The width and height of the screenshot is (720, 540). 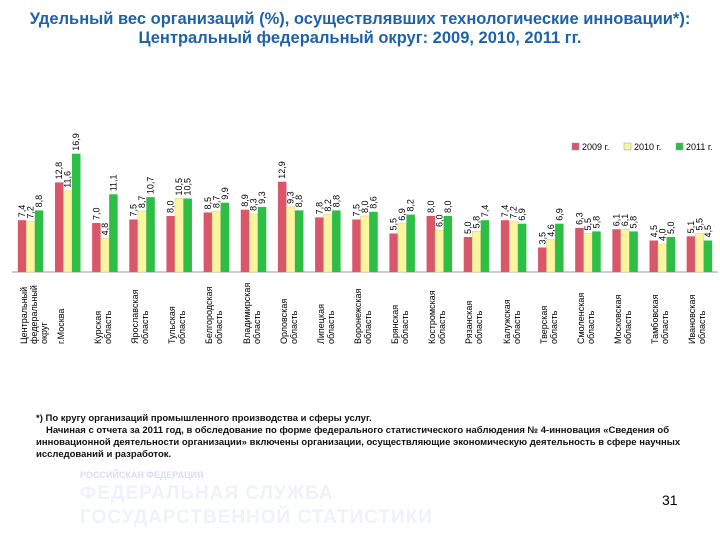 What do you see at coordinates (207, 493) in the screenshot?
I see `banner-line: ФЕДЕРАЛЬНАЯ СЛУЖБА` at bounding box center [207, 493].